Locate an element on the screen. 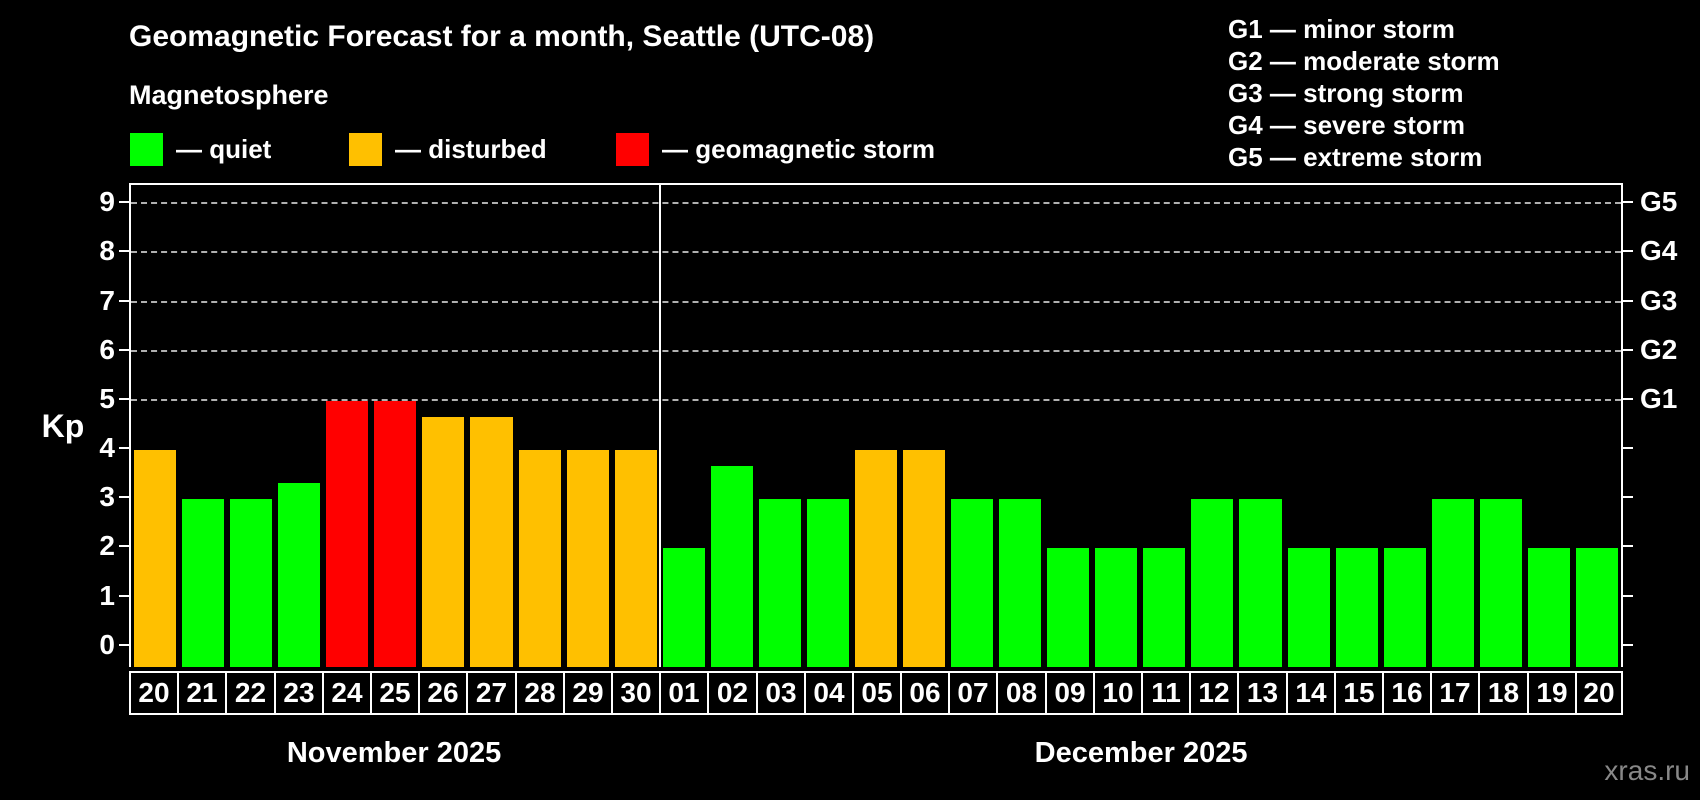 Image resolution: width=1700 pixels, height=800 pixels. watermark: xras.ru is located at coordinates (1647, 770).